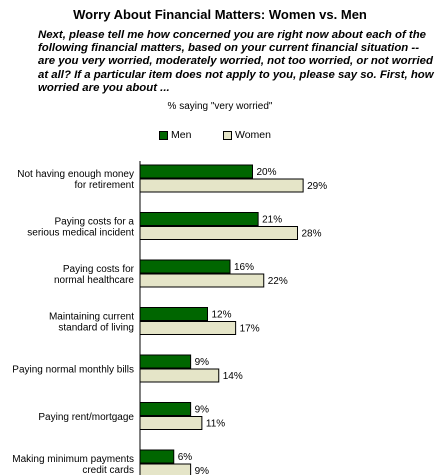  I want to click on category-label: Not having enough money for retirement, so click(75, 180).